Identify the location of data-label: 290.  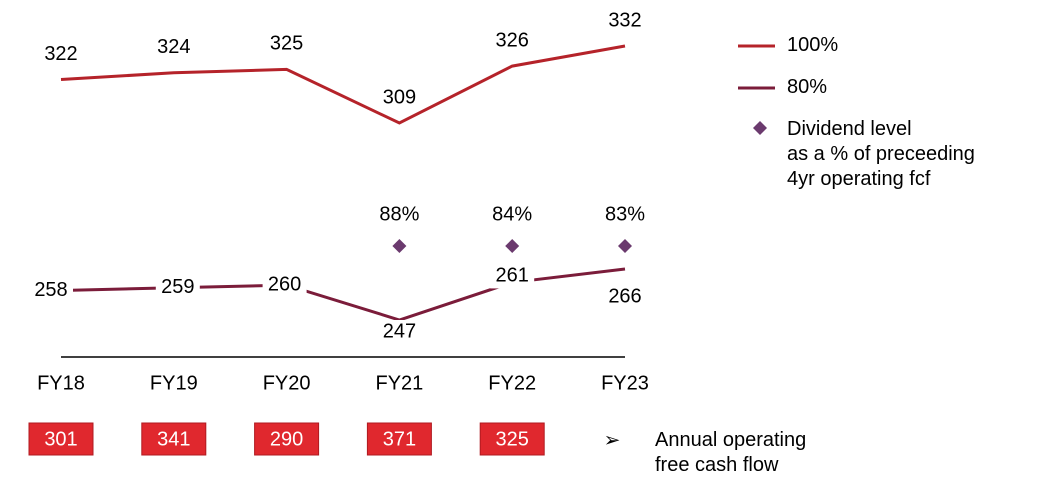
(286, 439).